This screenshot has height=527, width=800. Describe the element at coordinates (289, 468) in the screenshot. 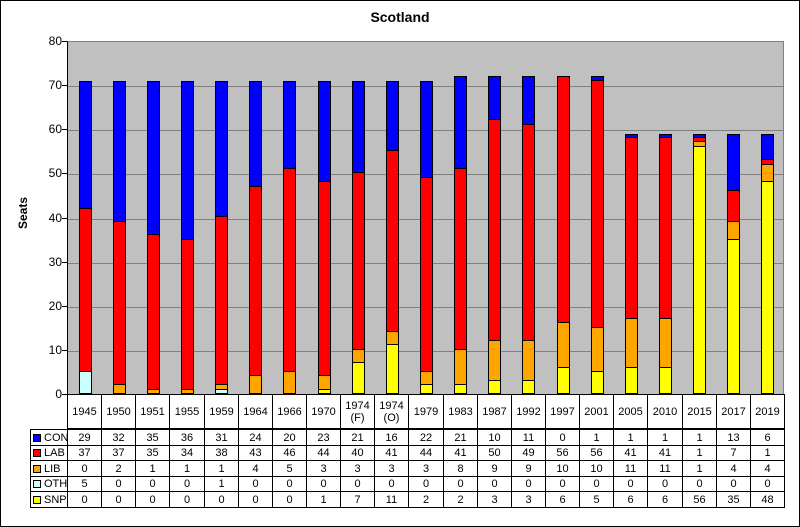

I see `value-cell: 5` at that location.